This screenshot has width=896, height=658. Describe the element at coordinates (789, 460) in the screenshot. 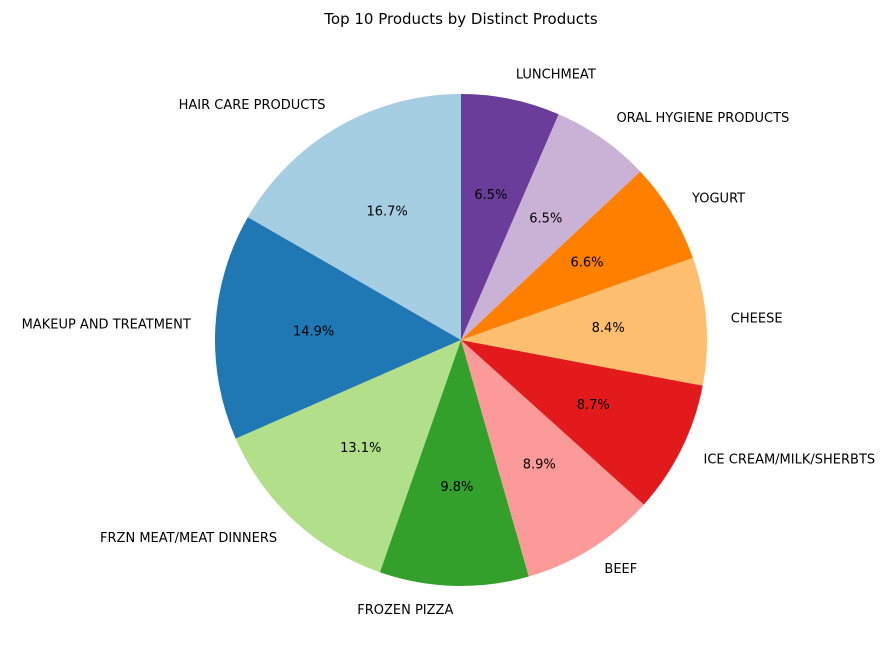

I see `slice-label-5: ICE CREAM/MILK/SHERBTS` at that location.